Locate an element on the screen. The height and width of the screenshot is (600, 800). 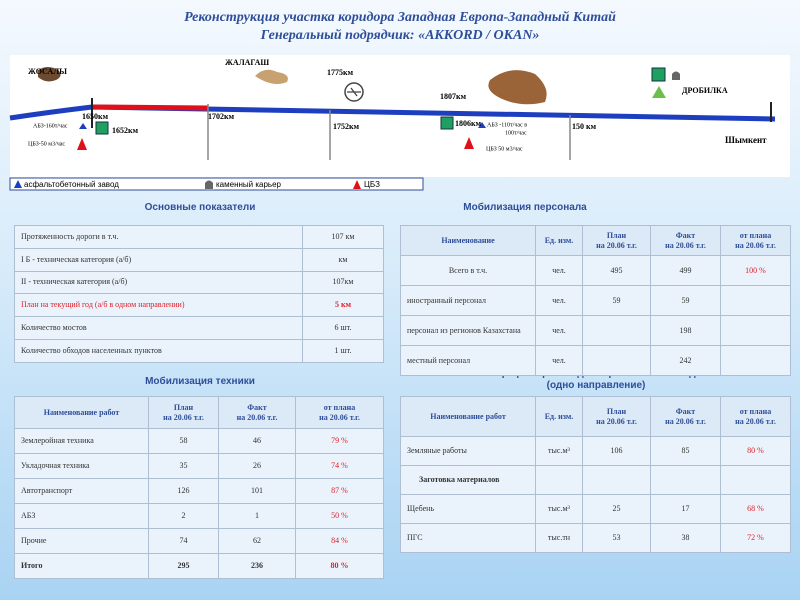
table-cell: АБЗ is located at coordinates (81, 516).